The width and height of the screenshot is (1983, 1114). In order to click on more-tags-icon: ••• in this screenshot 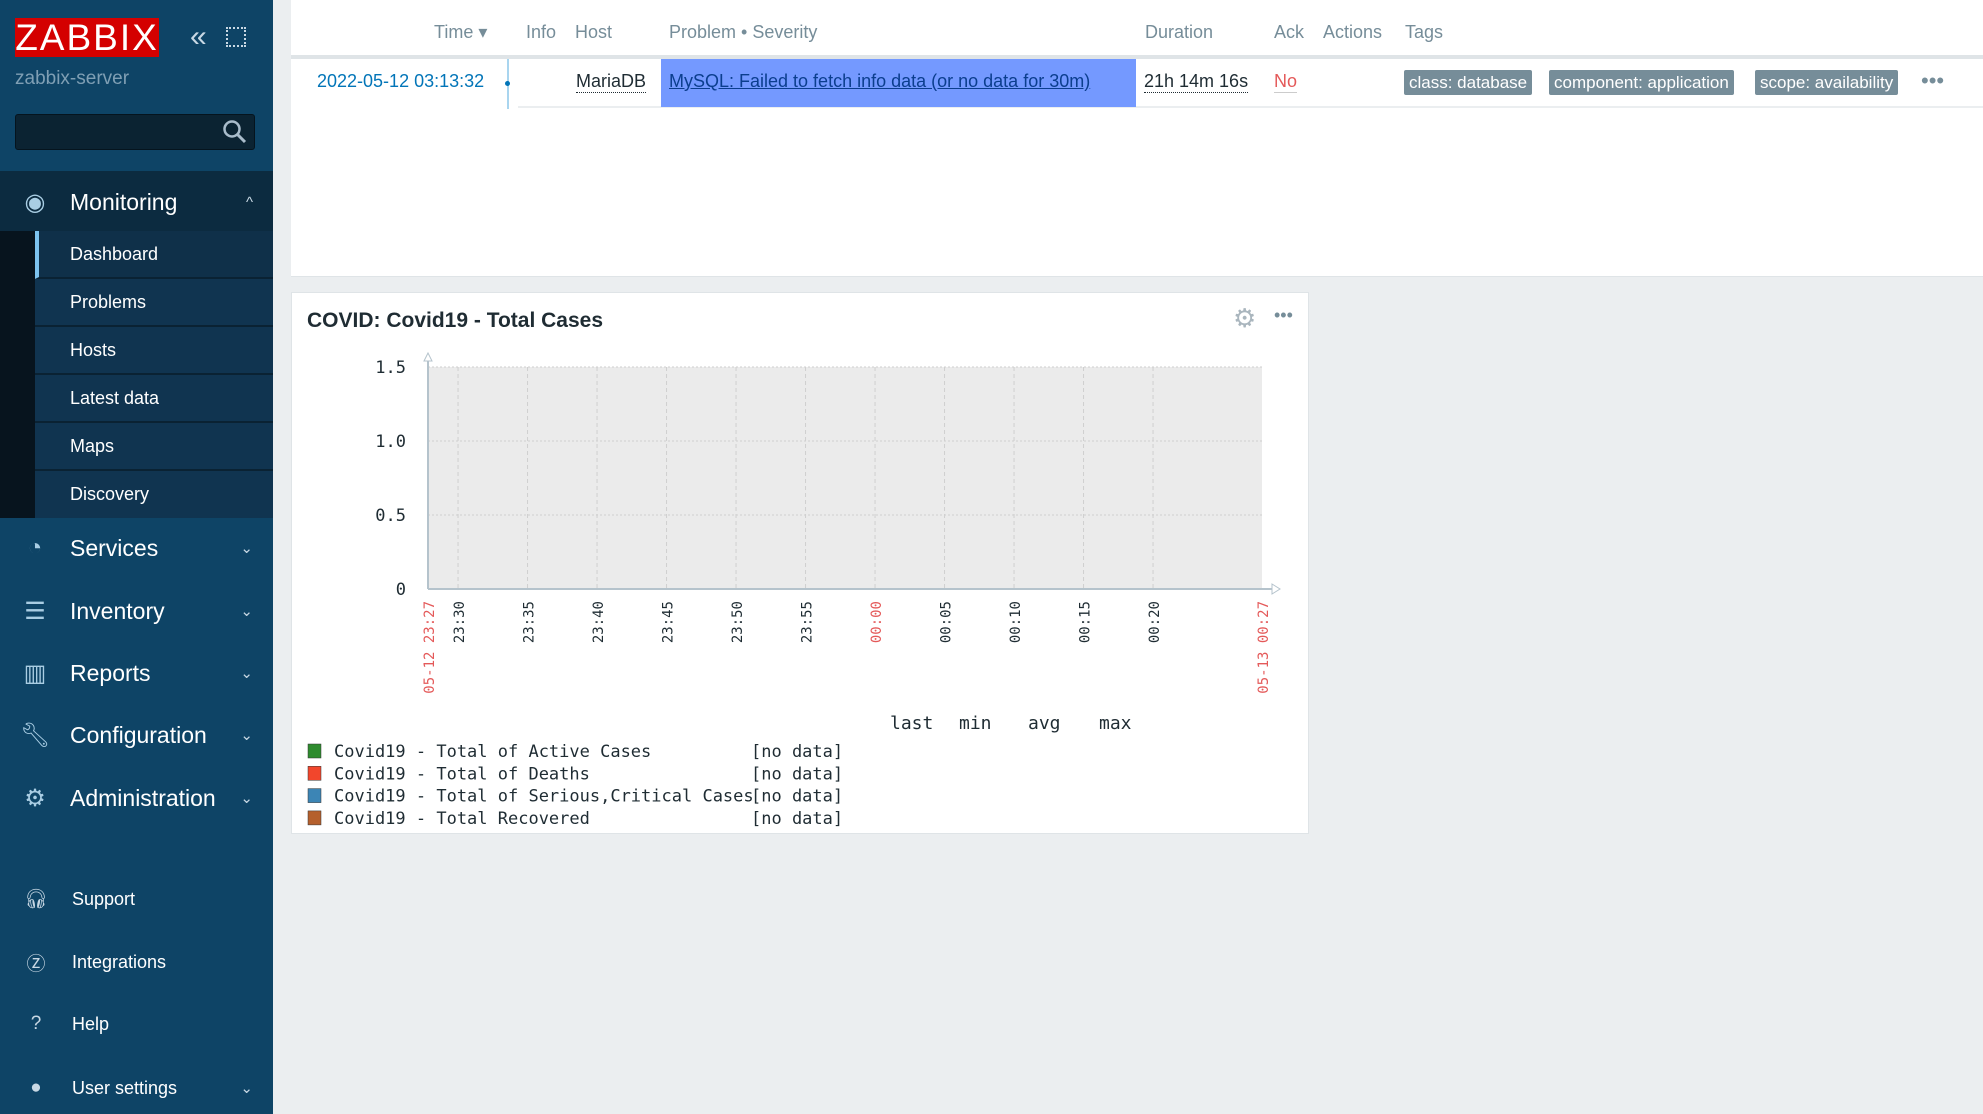, I will do `click(1933, 80)`.